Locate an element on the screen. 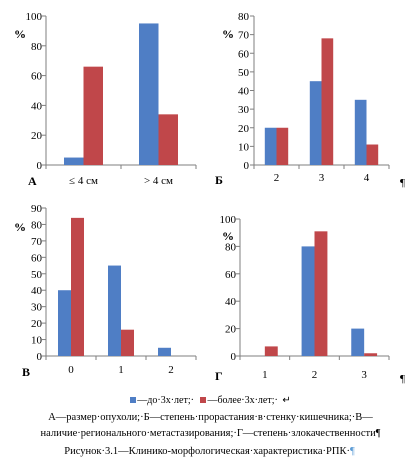  legend-item-series1: —до·3х·лет;· is located at coordinates (162, 400).